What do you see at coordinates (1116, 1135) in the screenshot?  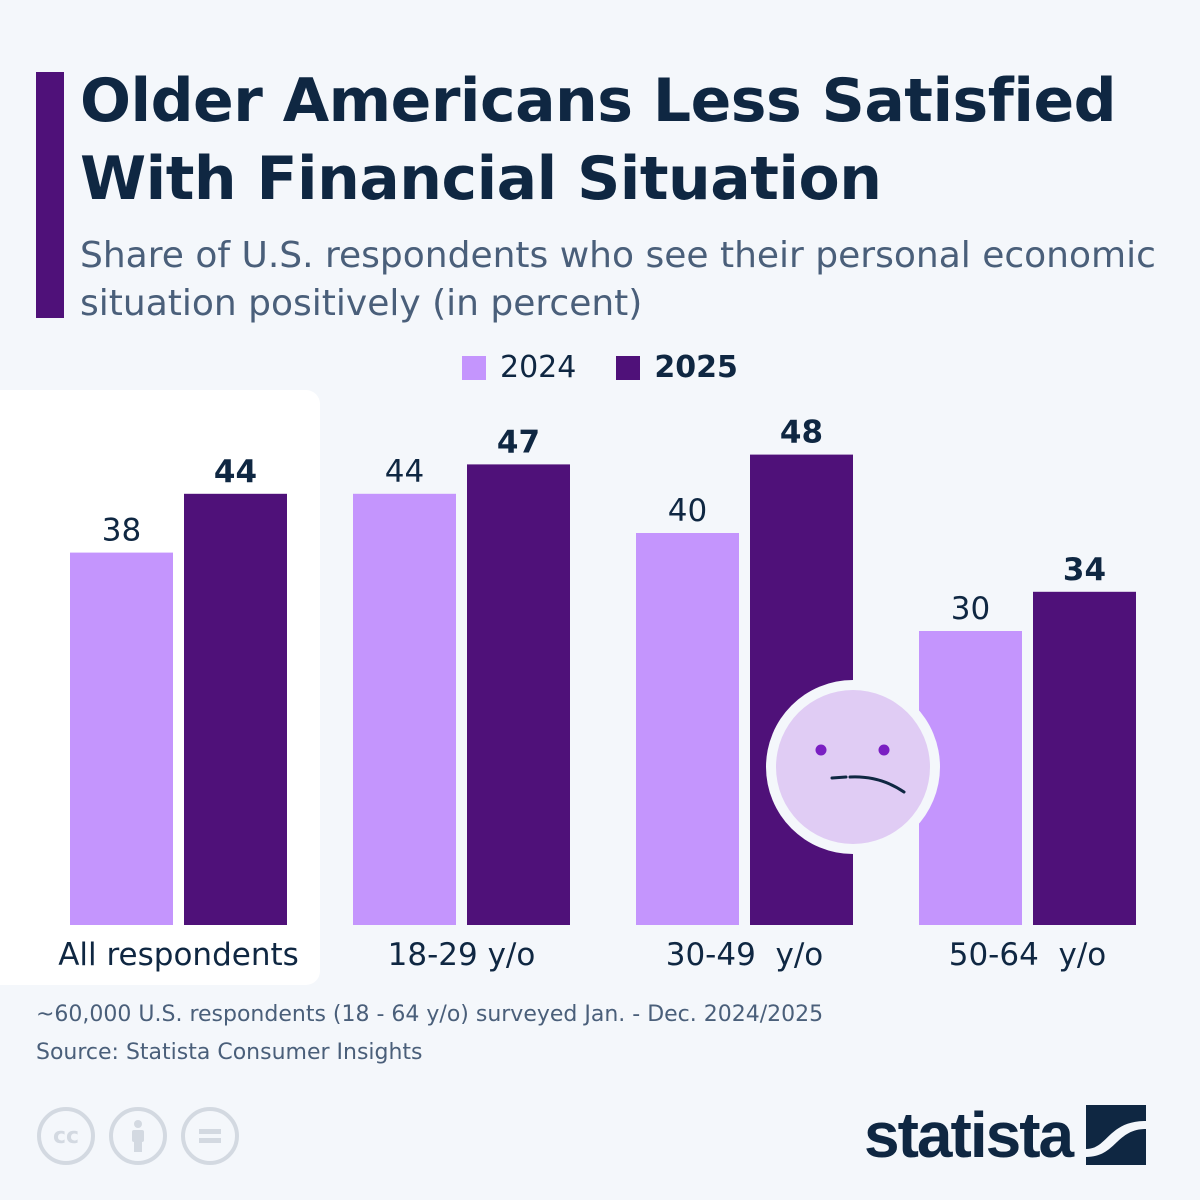 I see `statista-logo-icon` at bounding box center [1116, 1135].